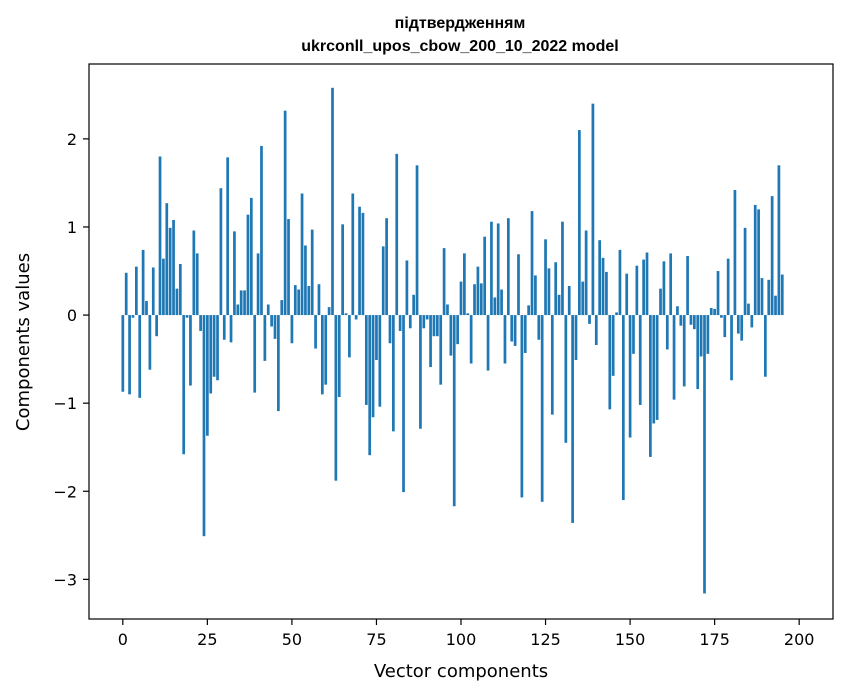 This screenshot has width=847, height=696. What do you see at coordinates (23, 342) in the screenshot?
I see `y-axis-label: Components values` at bounding box center [23, 342].